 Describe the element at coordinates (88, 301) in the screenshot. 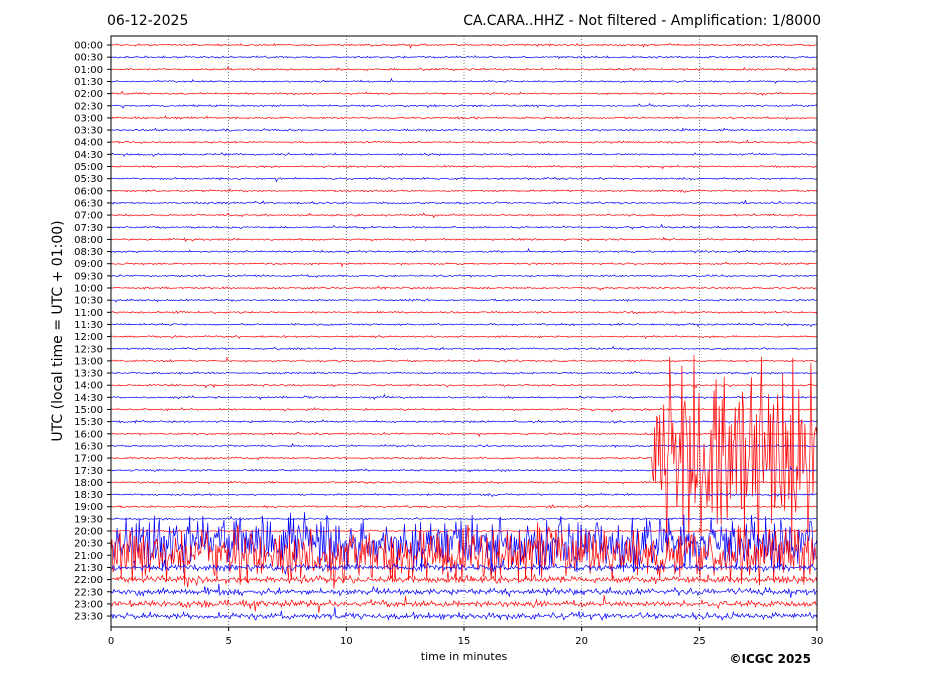

I see `row-label-1030: 10:30` at that location.